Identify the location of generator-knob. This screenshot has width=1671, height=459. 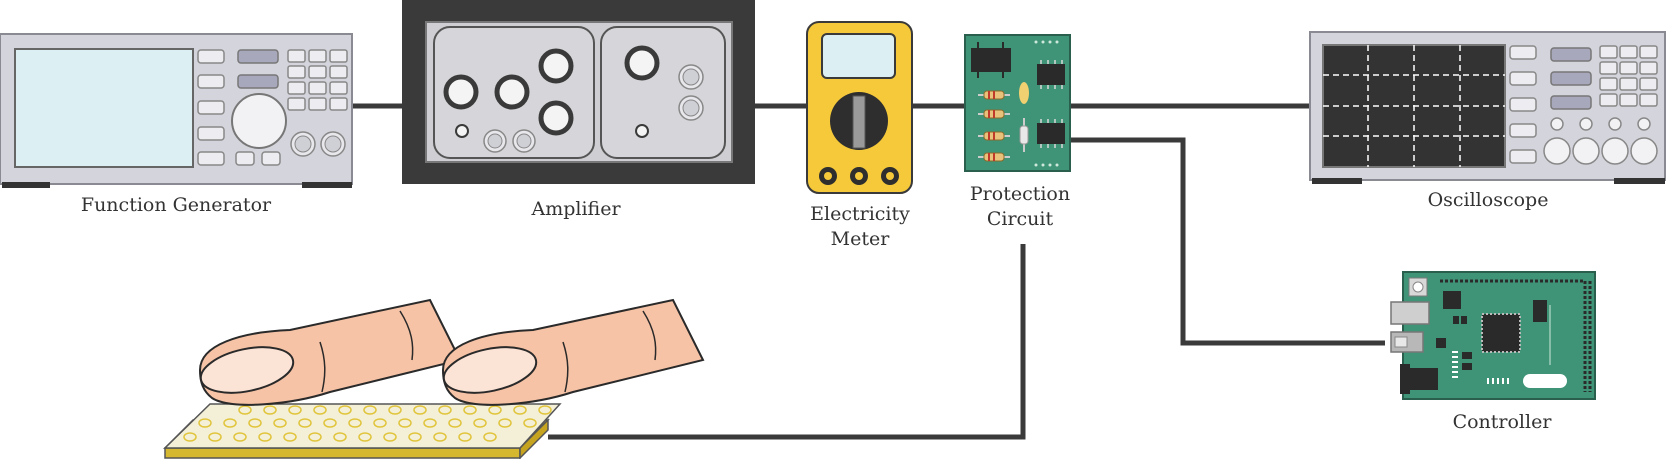
(259, 121).